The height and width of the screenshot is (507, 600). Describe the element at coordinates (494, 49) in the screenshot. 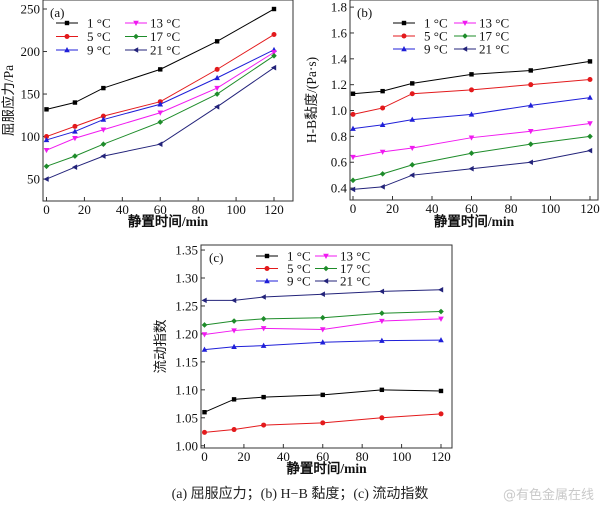

I see `legend-label: 21 °C` at that location.